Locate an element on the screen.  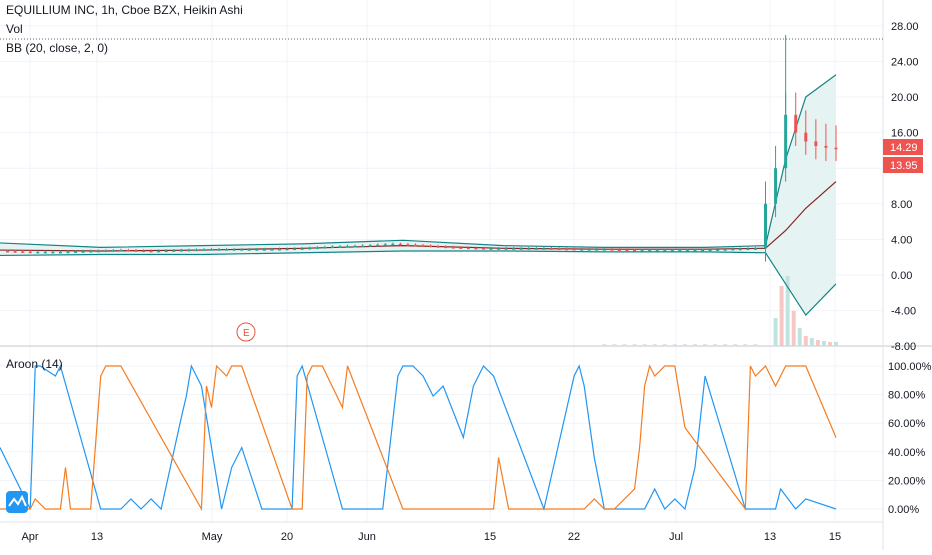
bb-basis-line is located at coordinates (418, 216).